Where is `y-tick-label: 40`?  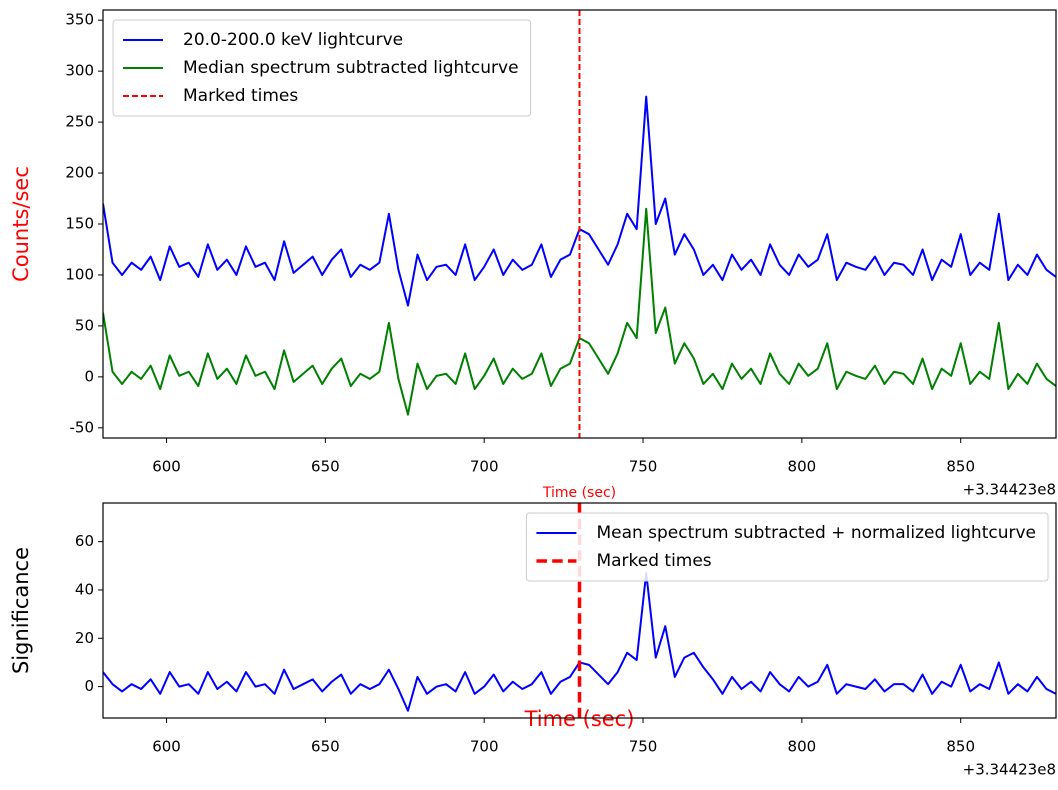
y-tick-label: 40 is located at coordinates (84, 589).